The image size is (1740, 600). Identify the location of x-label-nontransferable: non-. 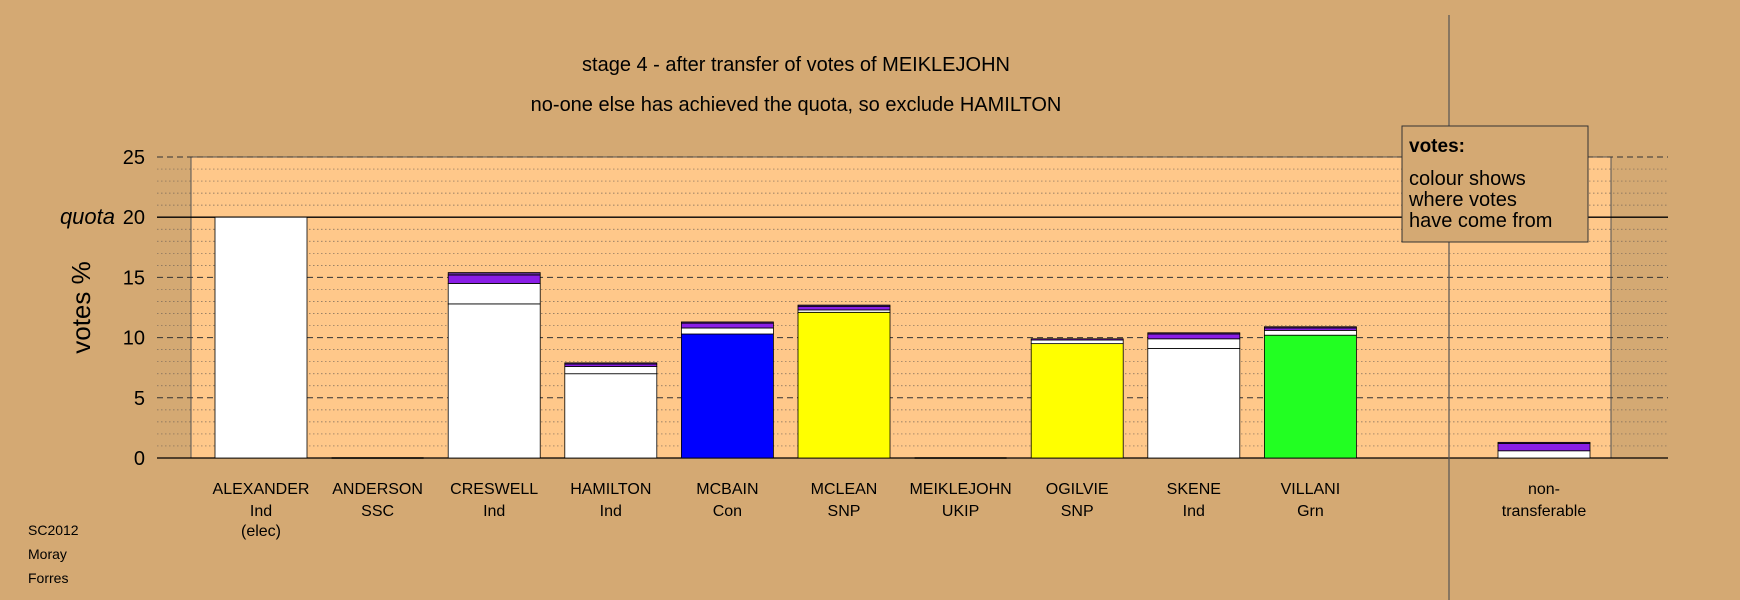
(1544, 489).